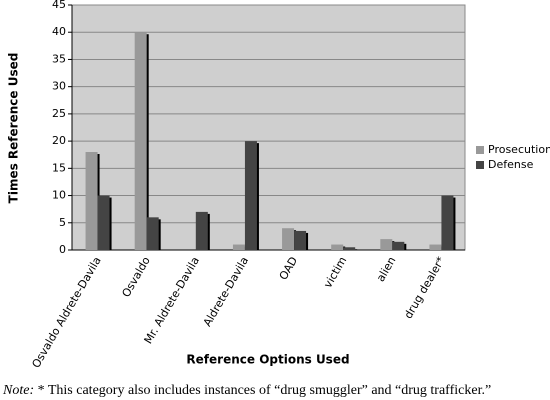 The height and width of the screenshot is (400, 550). What do you see at coordinates (511, 164) in the screenshot?
I see `legend-label: Defense` at bounding box center [511, 164].